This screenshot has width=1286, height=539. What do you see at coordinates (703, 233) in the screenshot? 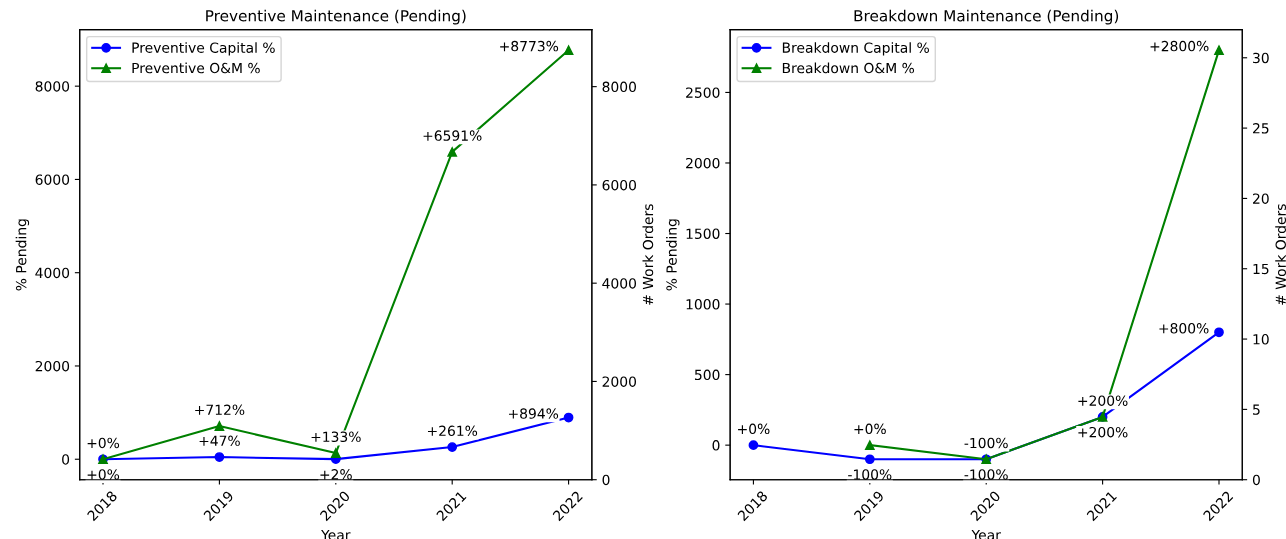
I see `y-tick-label: 1500` at bounding box center [703, 233].